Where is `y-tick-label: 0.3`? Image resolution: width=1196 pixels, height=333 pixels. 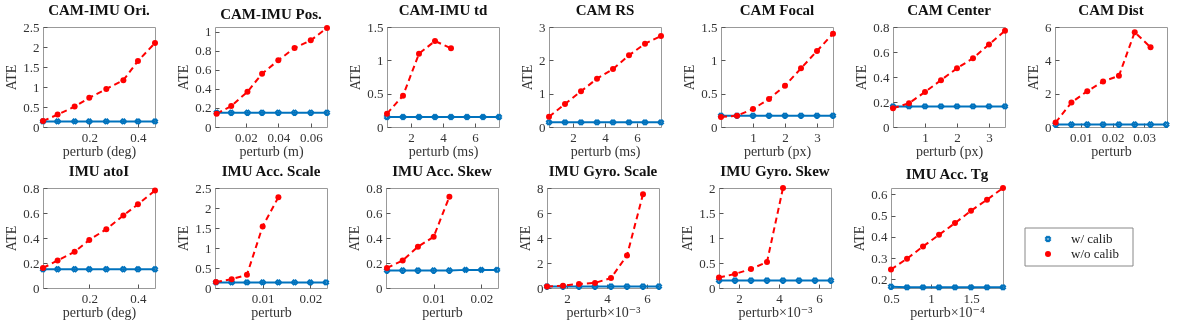
y-tick-label: 0.3 is located at coordinates (879, 258).